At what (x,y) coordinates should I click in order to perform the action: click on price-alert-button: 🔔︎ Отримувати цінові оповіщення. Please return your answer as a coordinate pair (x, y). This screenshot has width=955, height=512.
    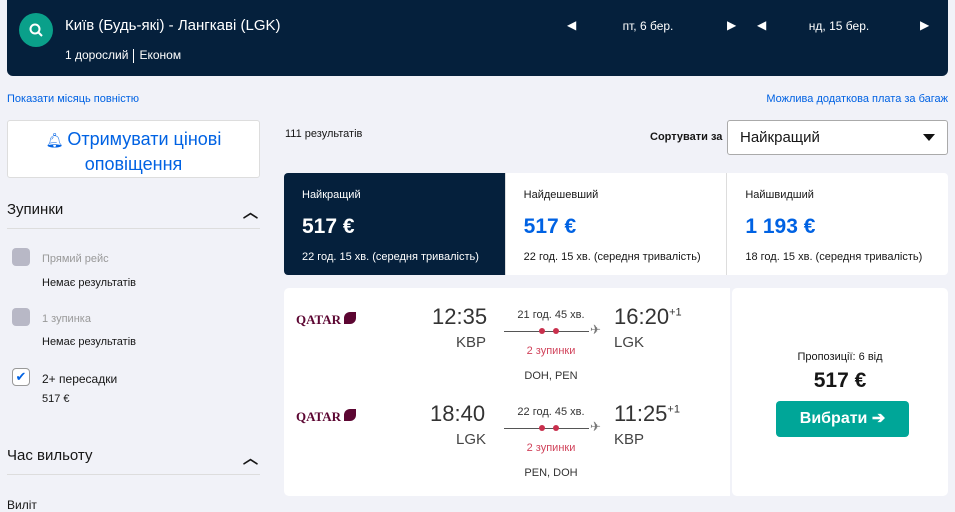
    Looking at the image, I should click on (133, 149).